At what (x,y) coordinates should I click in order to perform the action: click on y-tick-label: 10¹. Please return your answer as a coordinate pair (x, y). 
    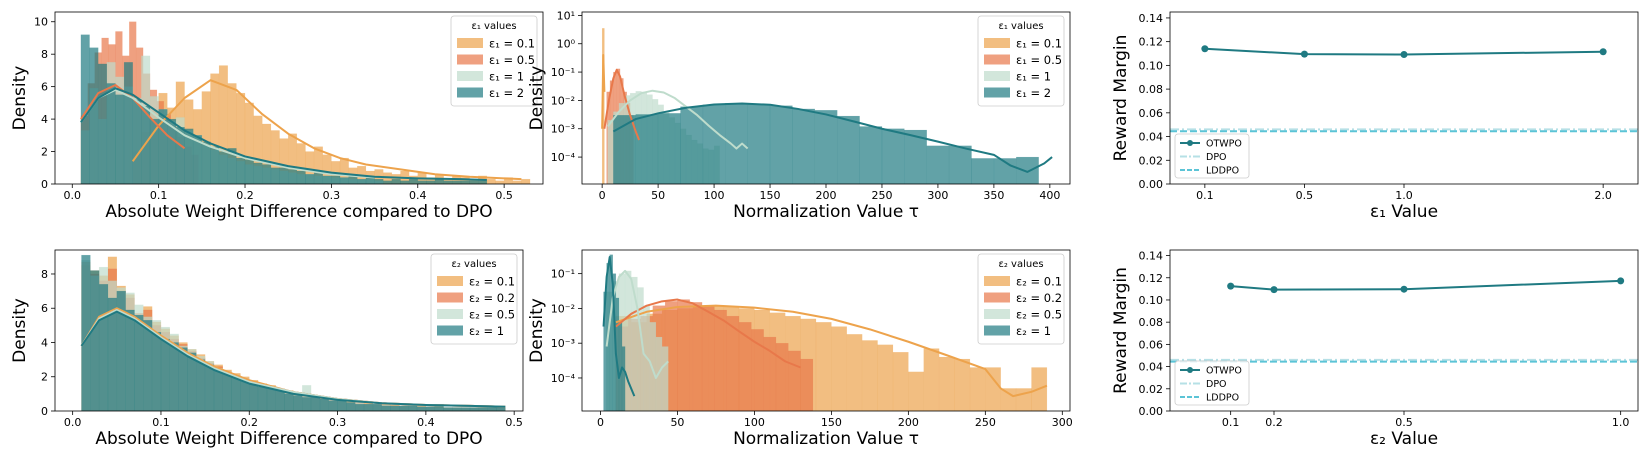
    Looking at the image, I should click on (566, 15).